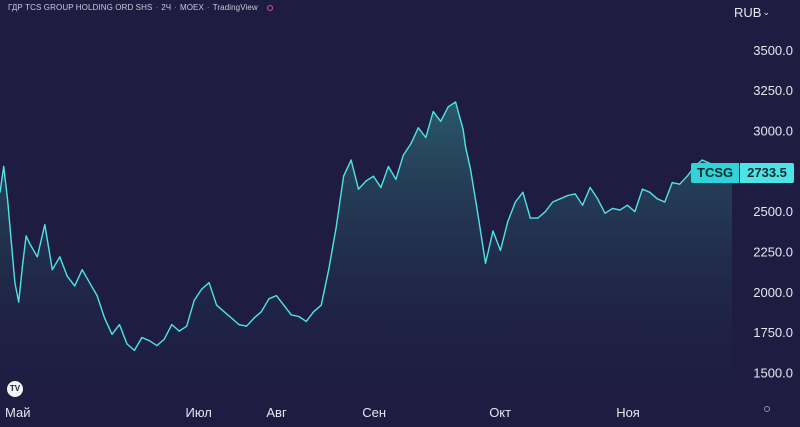 The image size is (800, 427). I want to click on exchange-label: MOEX, so click(191, 7).